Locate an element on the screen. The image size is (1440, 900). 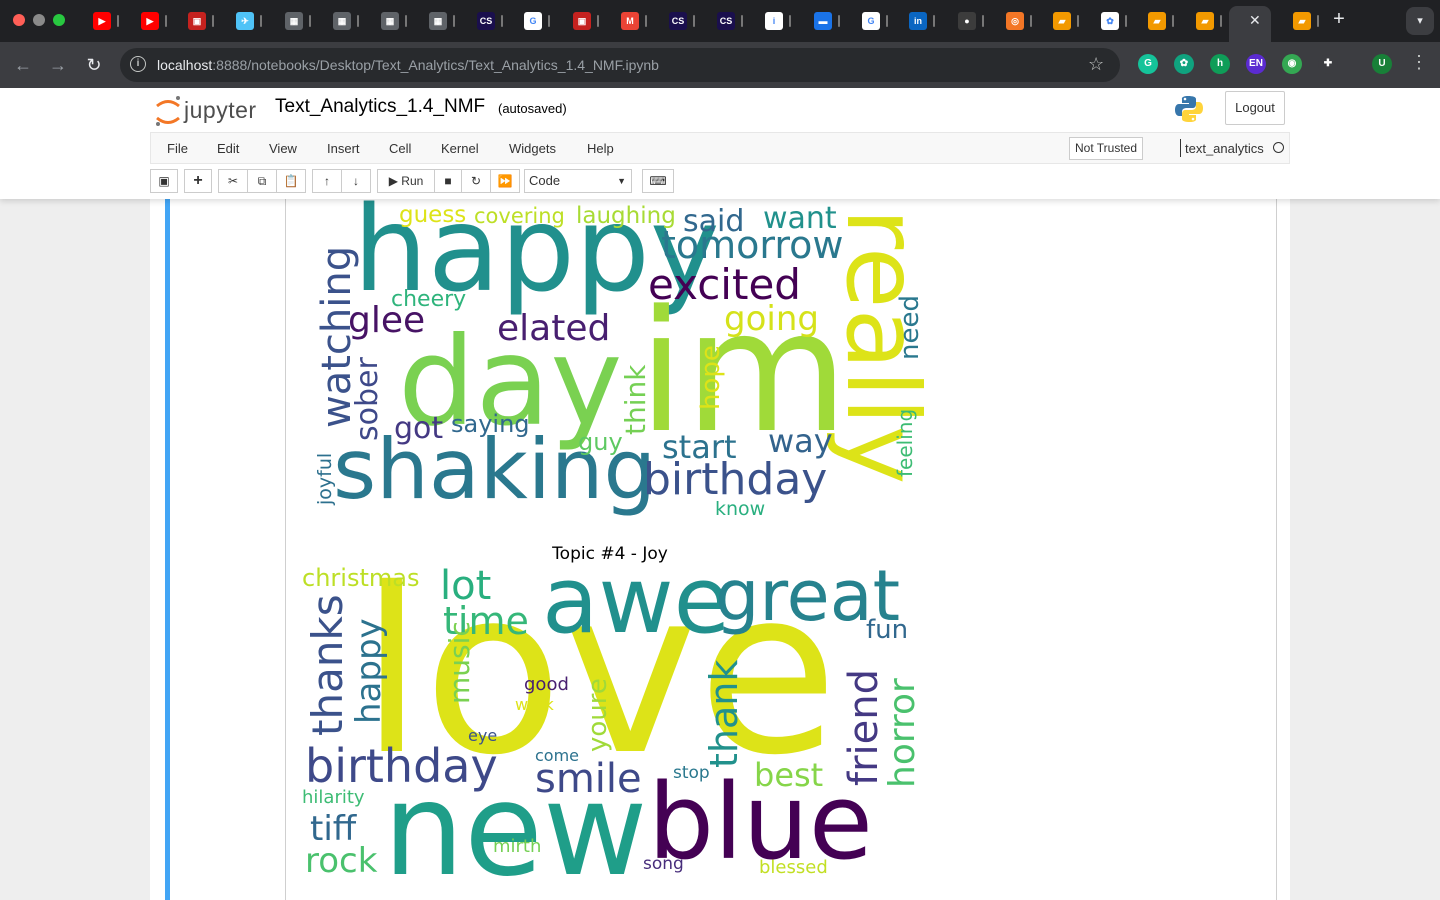
menu-file: File is located at coordinates (177, 148).